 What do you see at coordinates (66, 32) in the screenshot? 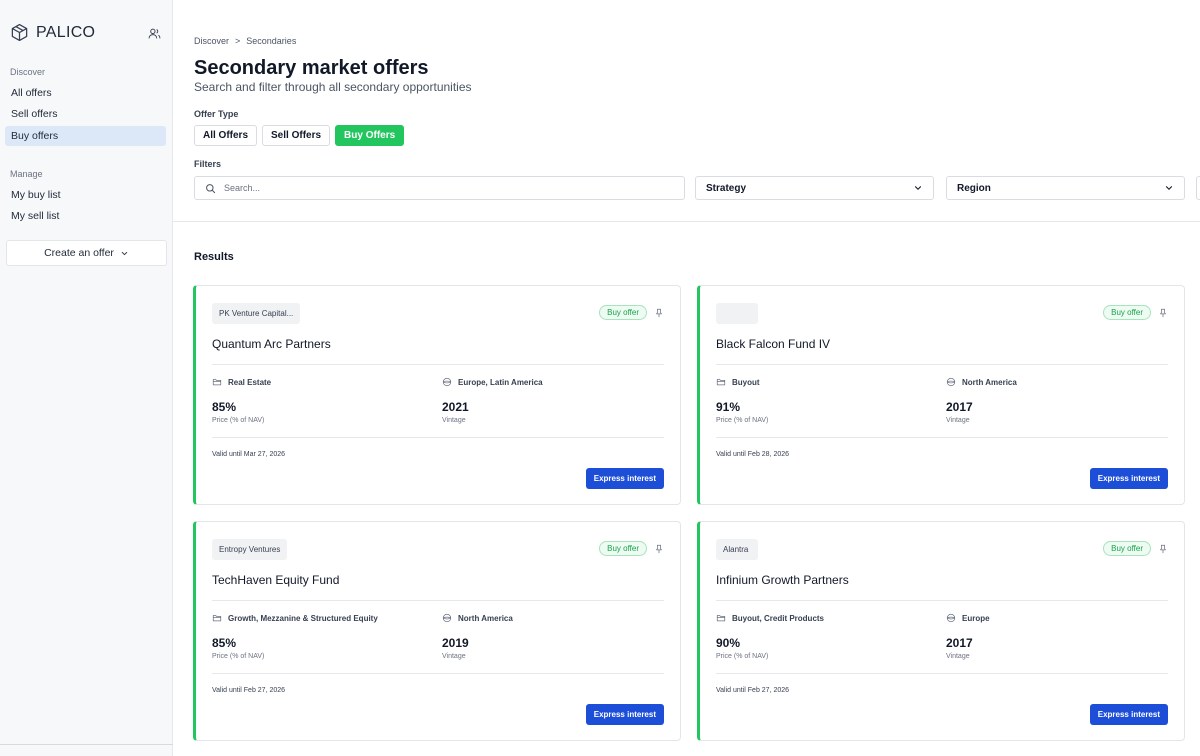
I see `brand-name: PALICO` at bounding box center [66, 32].